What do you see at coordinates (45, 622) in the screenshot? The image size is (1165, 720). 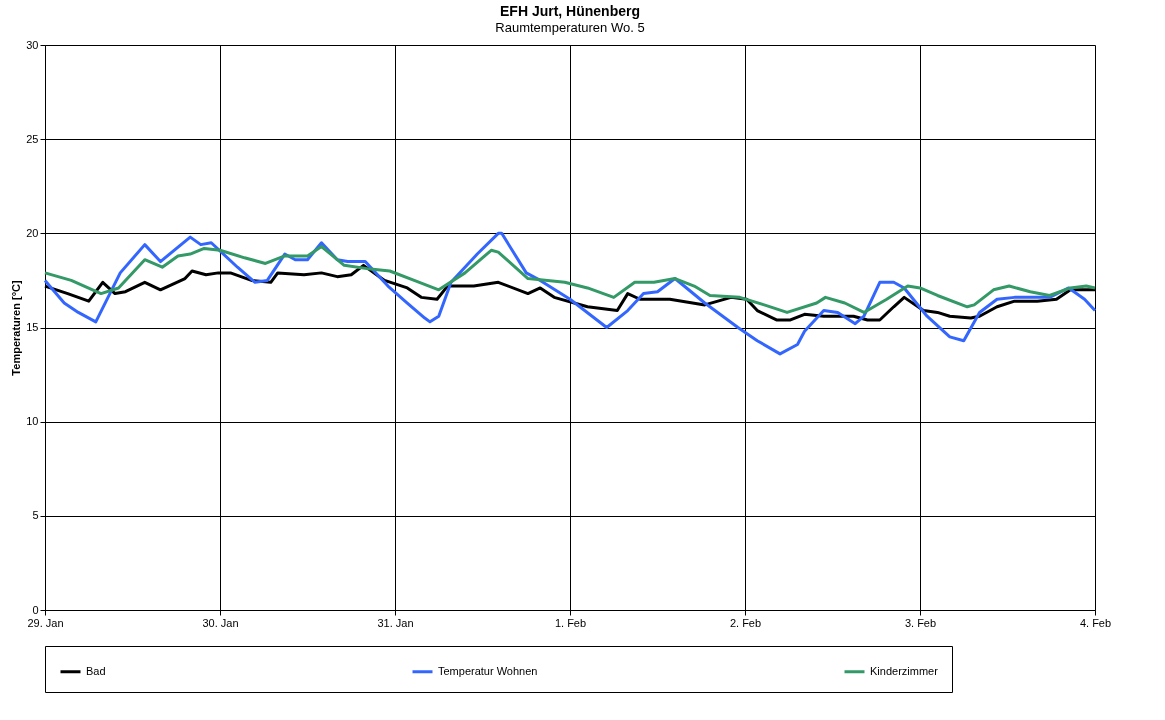 I see `x-tick-label: 29. Jan` at bounding box center [45, 622].